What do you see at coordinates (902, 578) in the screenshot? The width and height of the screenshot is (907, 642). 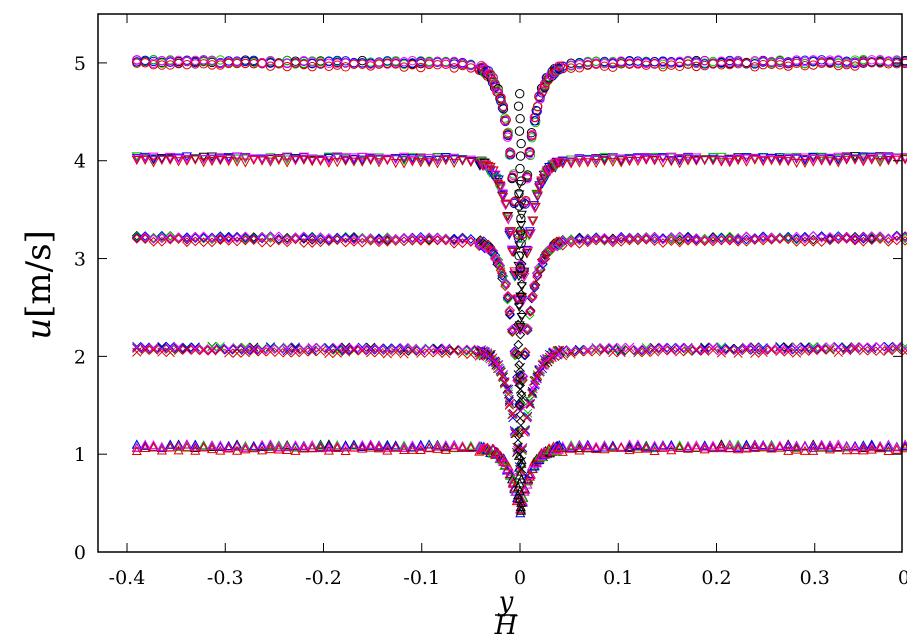 I see `x-tick-label: 0.4` at bounding box center [902, 578].